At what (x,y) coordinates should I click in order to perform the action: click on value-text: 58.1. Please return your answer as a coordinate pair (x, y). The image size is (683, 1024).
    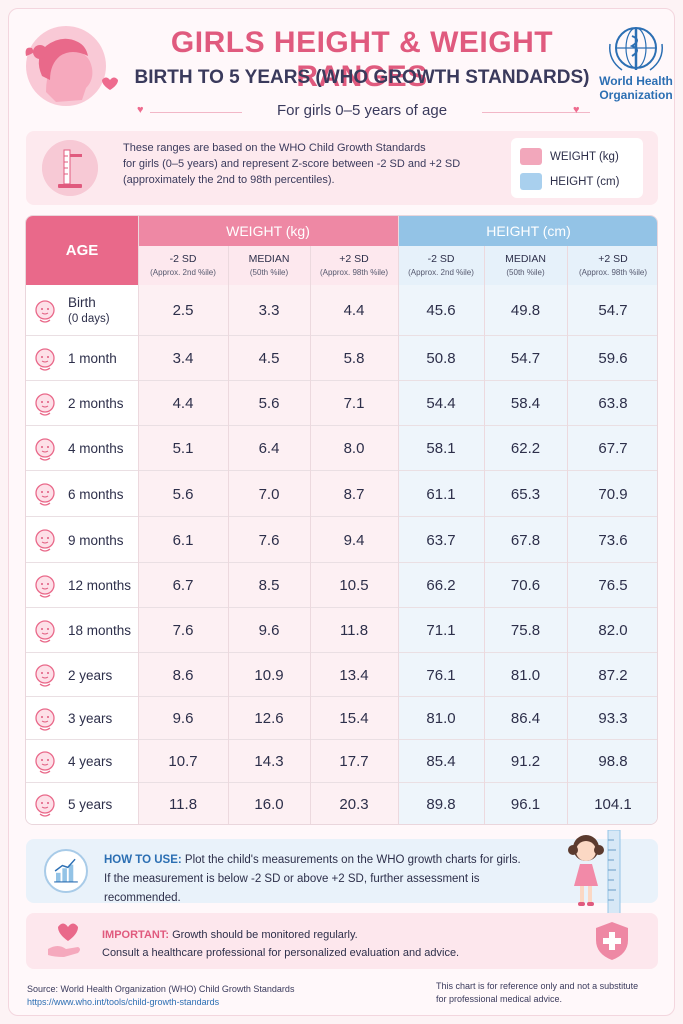
    Looking at the image, I should click on (441, 448).